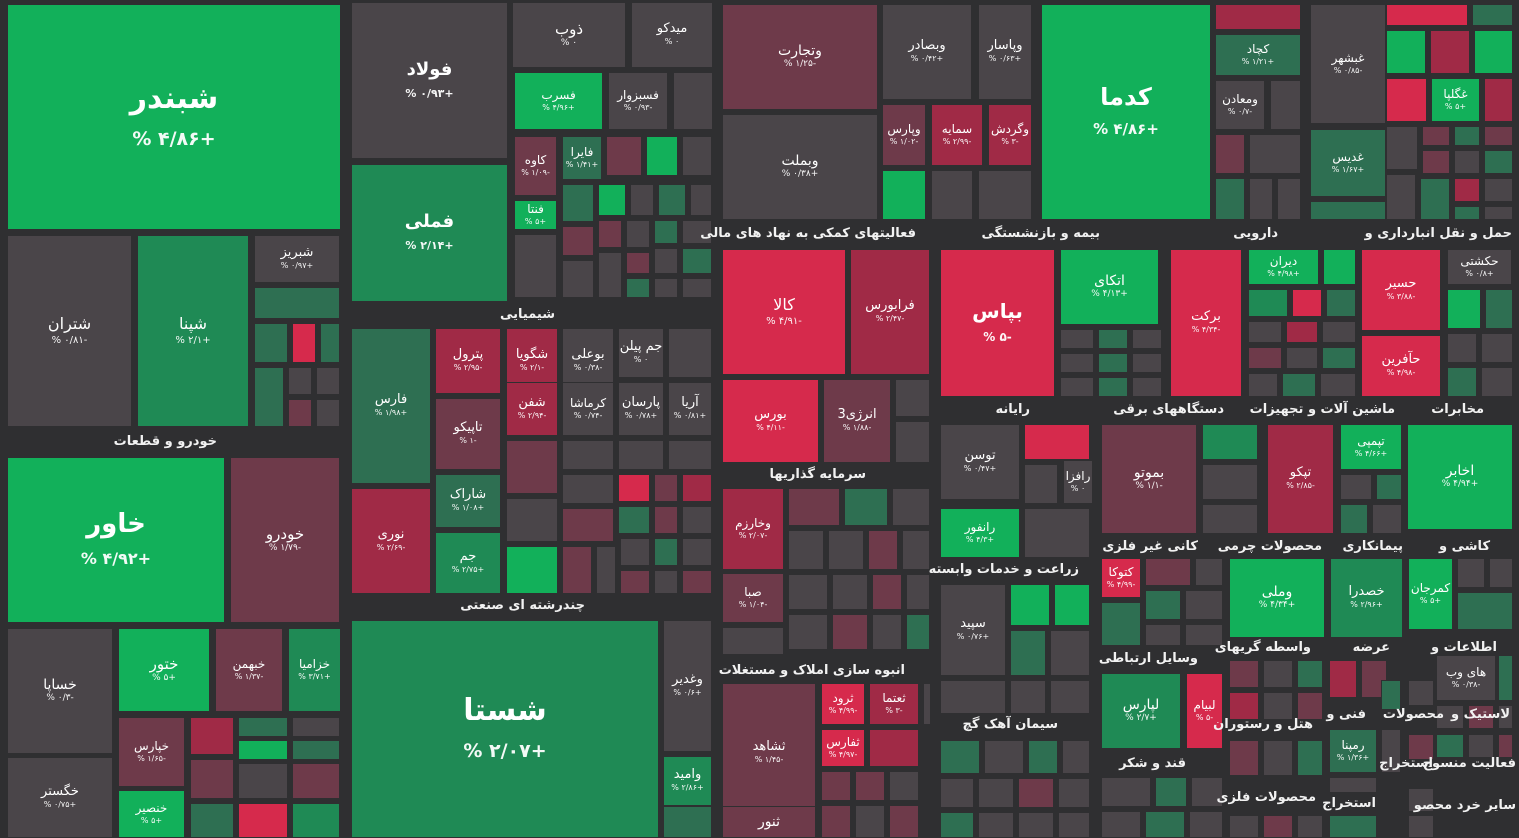  What do you see at coordinates (1401, 290) in the screenshot?
I see `stock-tile: حسیر -۳/۸۸ %` at bounding box center [1401, 290].